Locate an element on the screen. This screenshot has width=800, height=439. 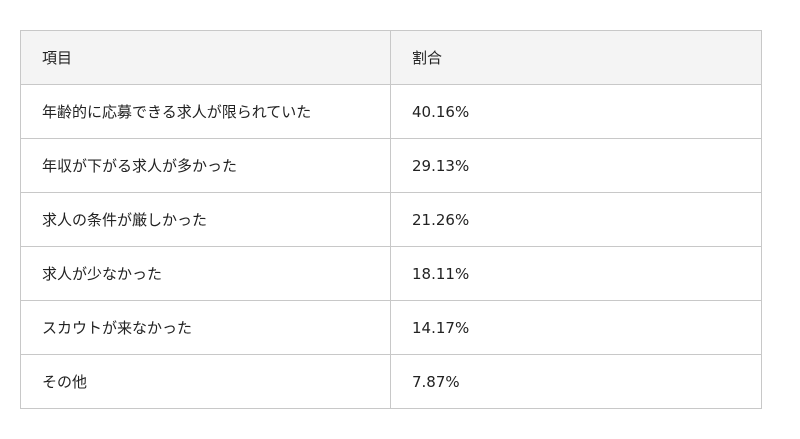
percent-cell: 40.16% is located at coordinates (576, 111).